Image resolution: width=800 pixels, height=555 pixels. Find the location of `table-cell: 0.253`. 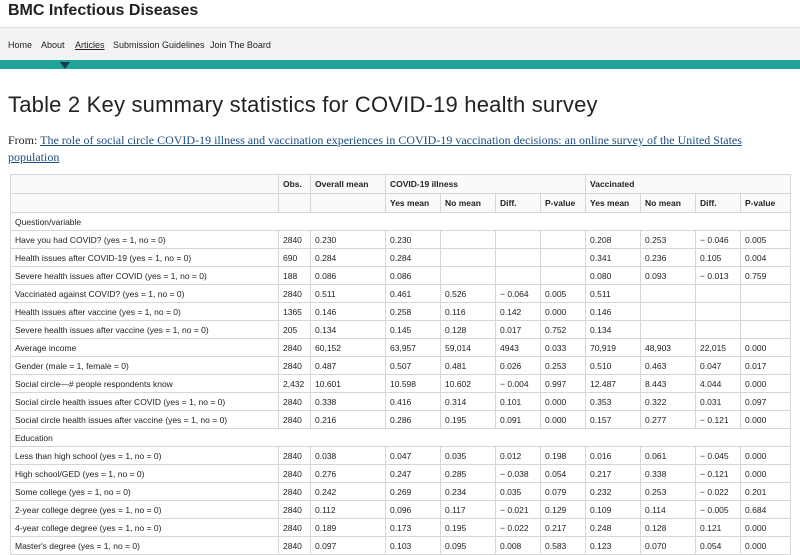

table-cell: 0.253 is located at coordinates (668, 239).